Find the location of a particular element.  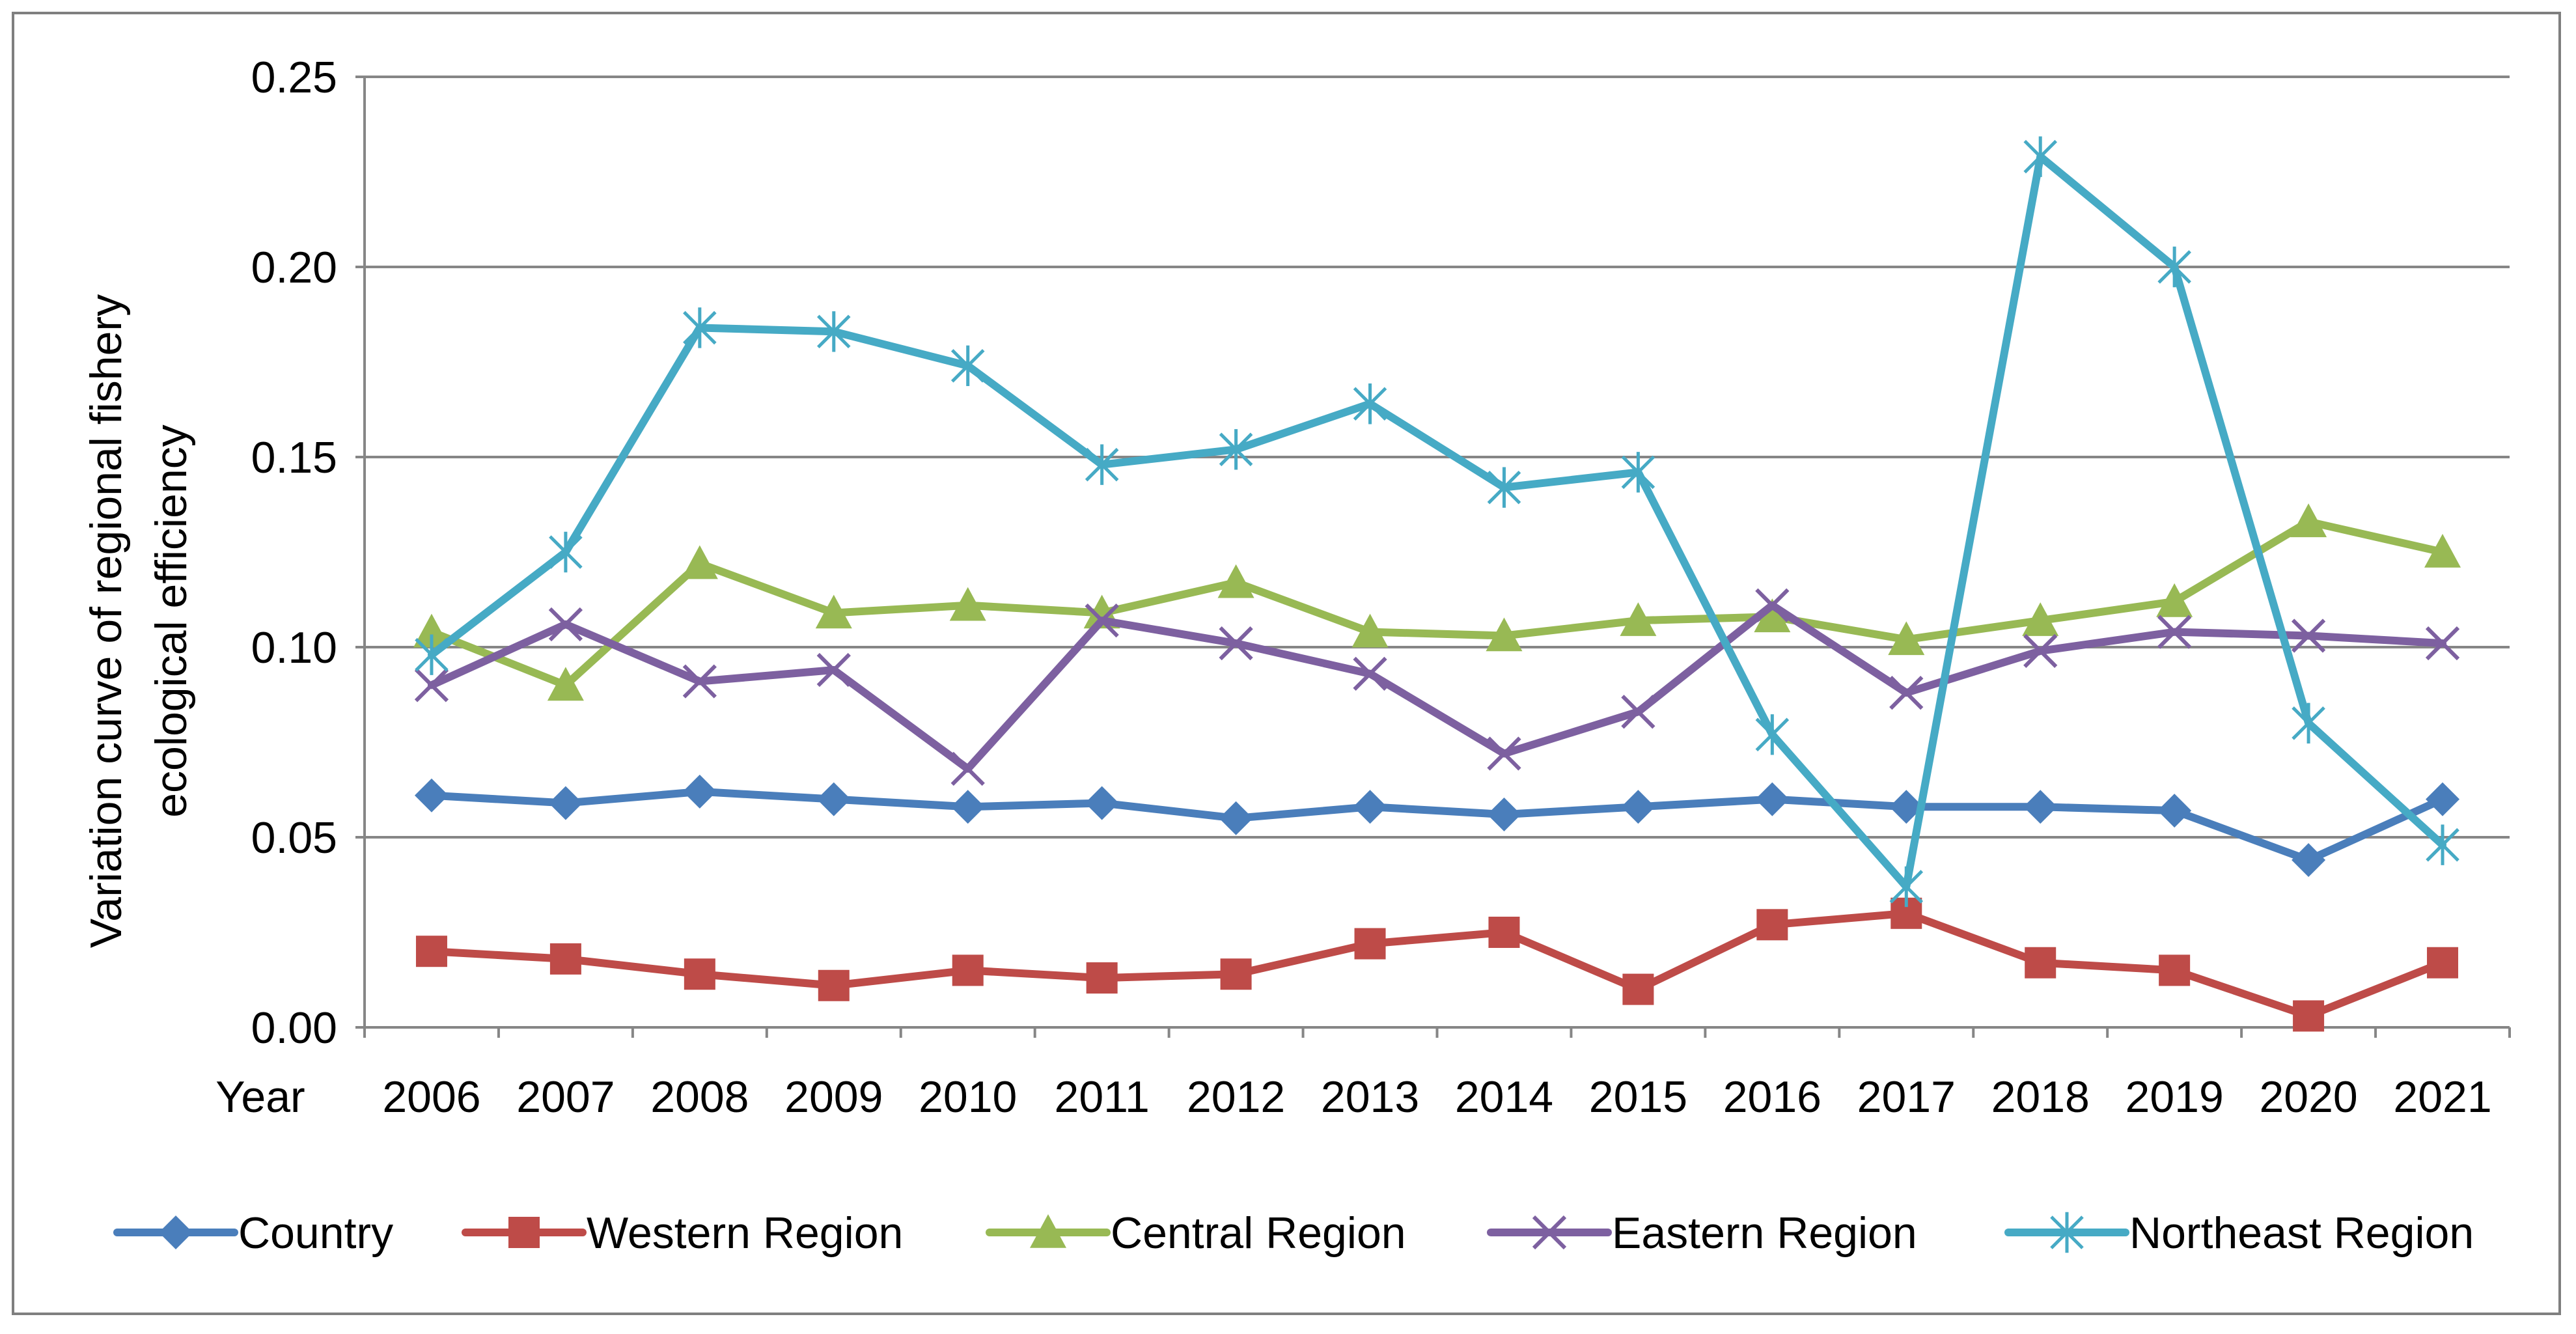

x-tick-label: 2012 is located at coordinates (1236, 1097).